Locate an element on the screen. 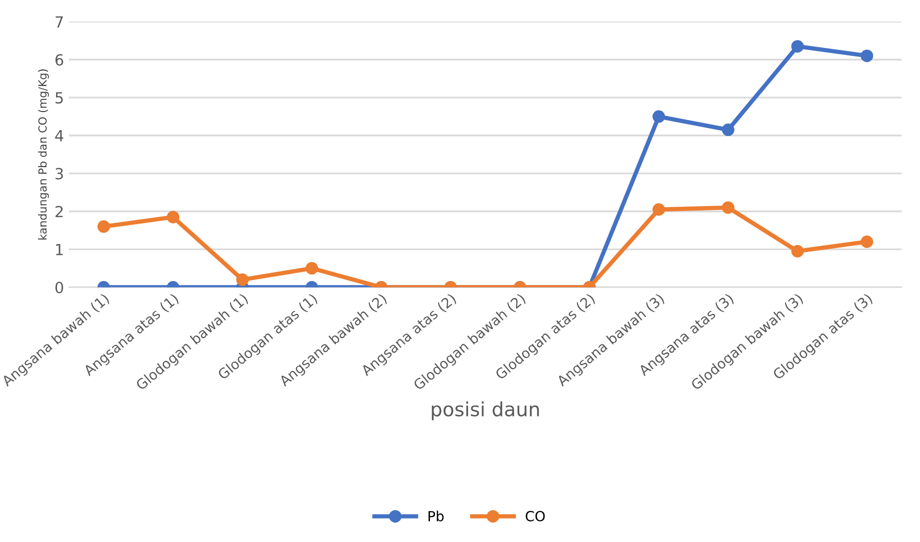 The image size is (920, 542). legend-label: CO is located at coordinates (535, 516).